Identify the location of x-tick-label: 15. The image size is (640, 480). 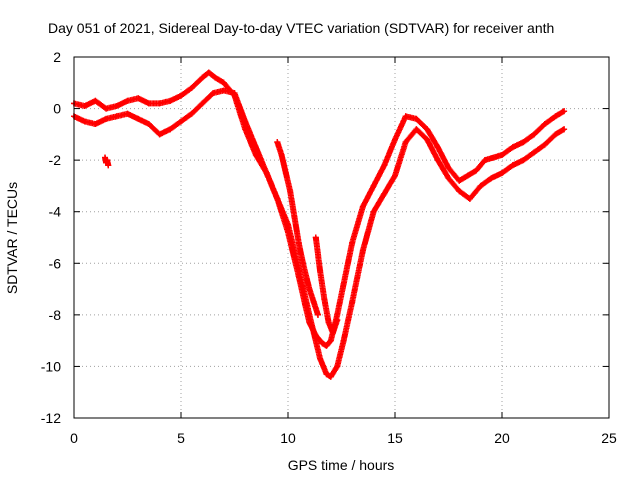
(395, 438).